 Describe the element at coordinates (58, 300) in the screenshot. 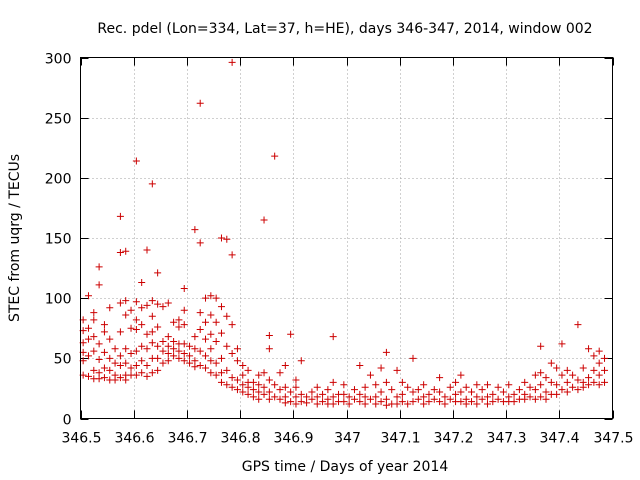

I see `y-tick-label: 100` at that location.